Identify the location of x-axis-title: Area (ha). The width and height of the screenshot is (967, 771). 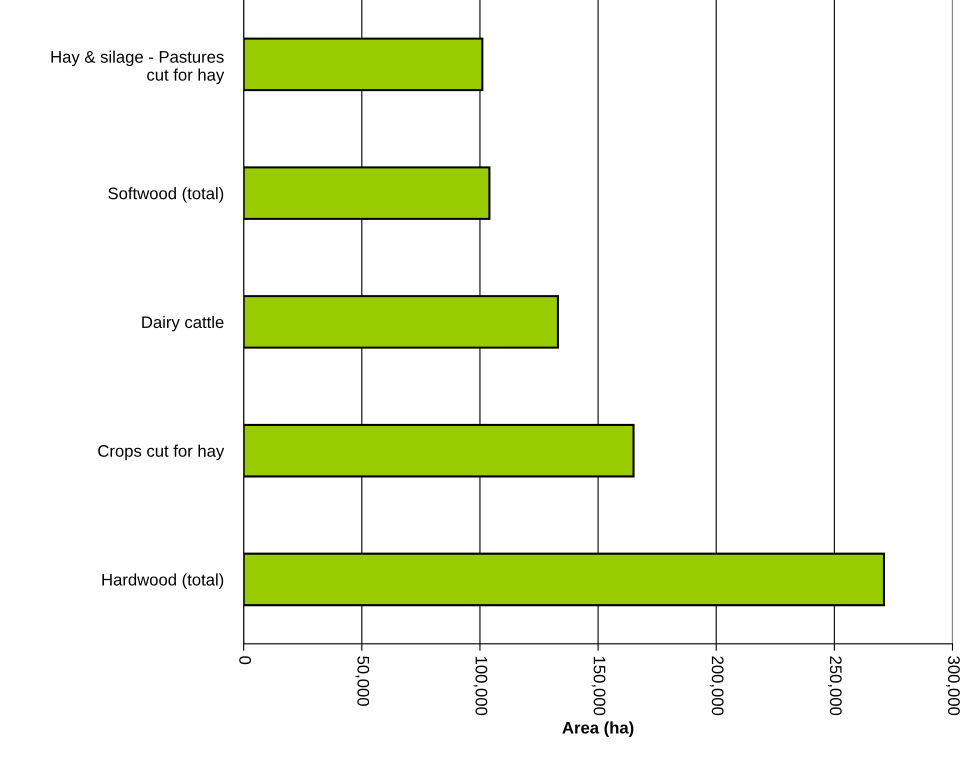
(598, 729).